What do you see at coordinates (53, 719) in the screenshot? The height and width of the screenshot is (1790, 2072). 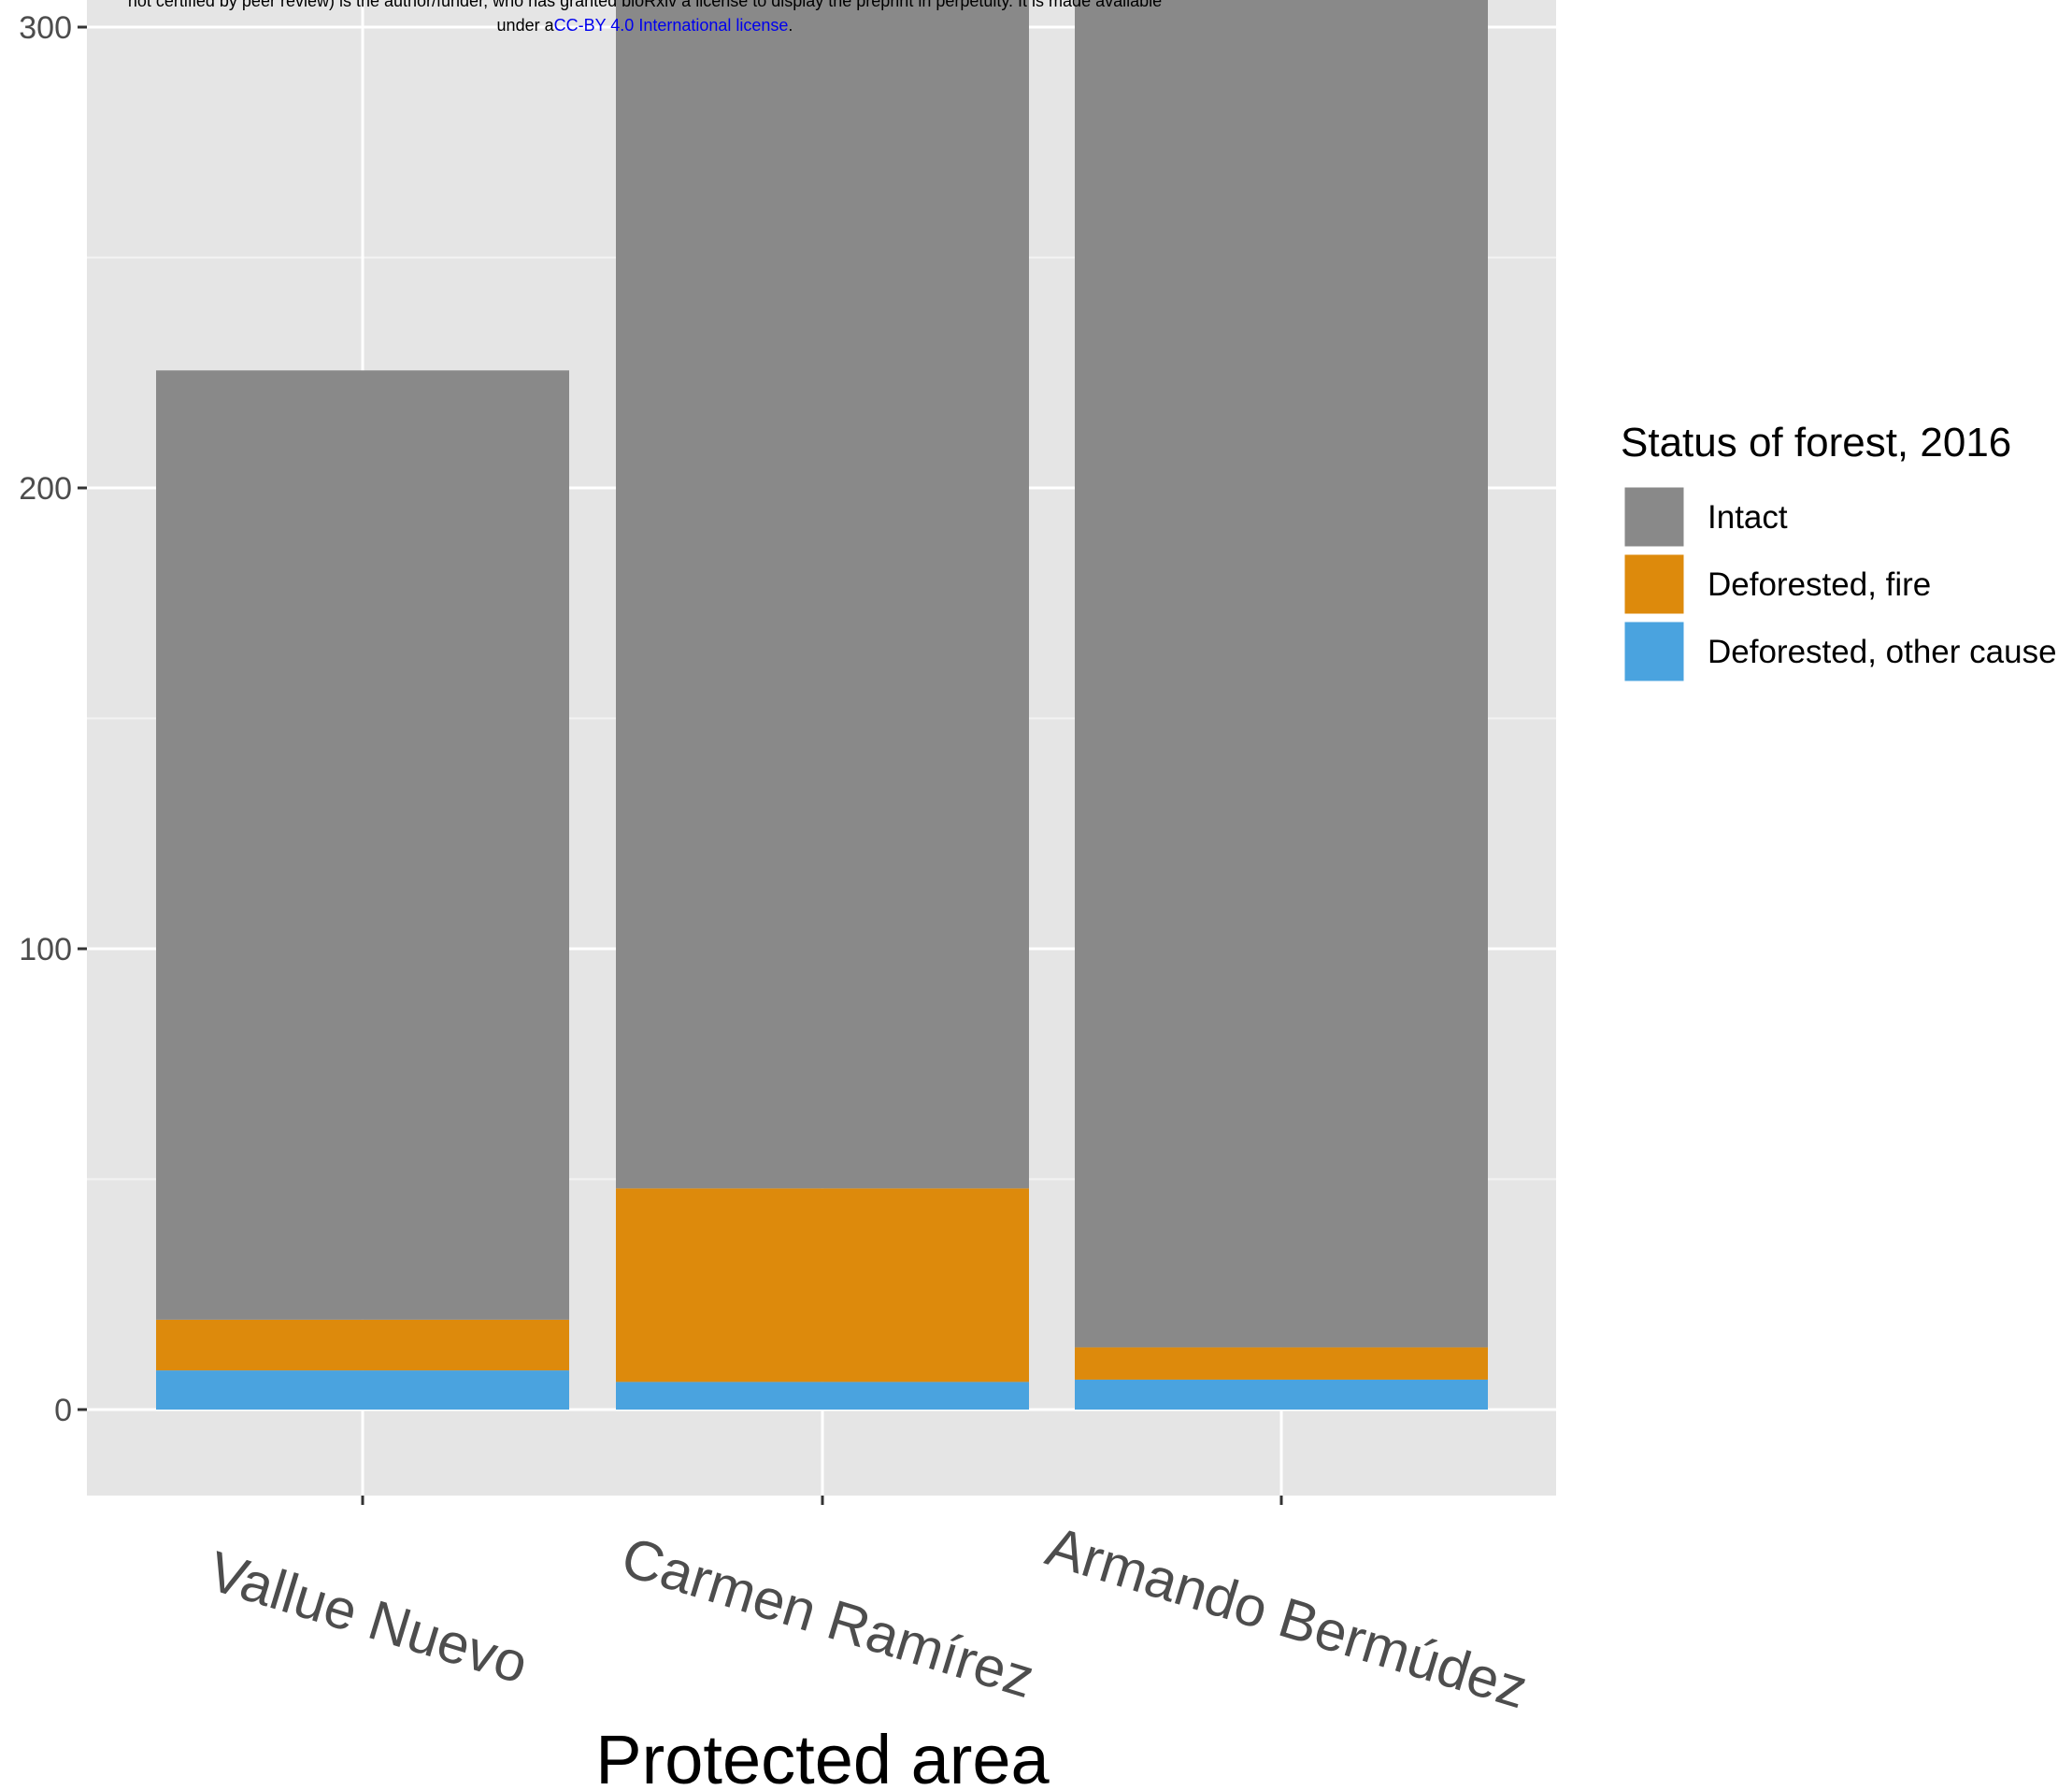 I see `y-axis: 0 100 200 300` at bounding box center [53, 719].